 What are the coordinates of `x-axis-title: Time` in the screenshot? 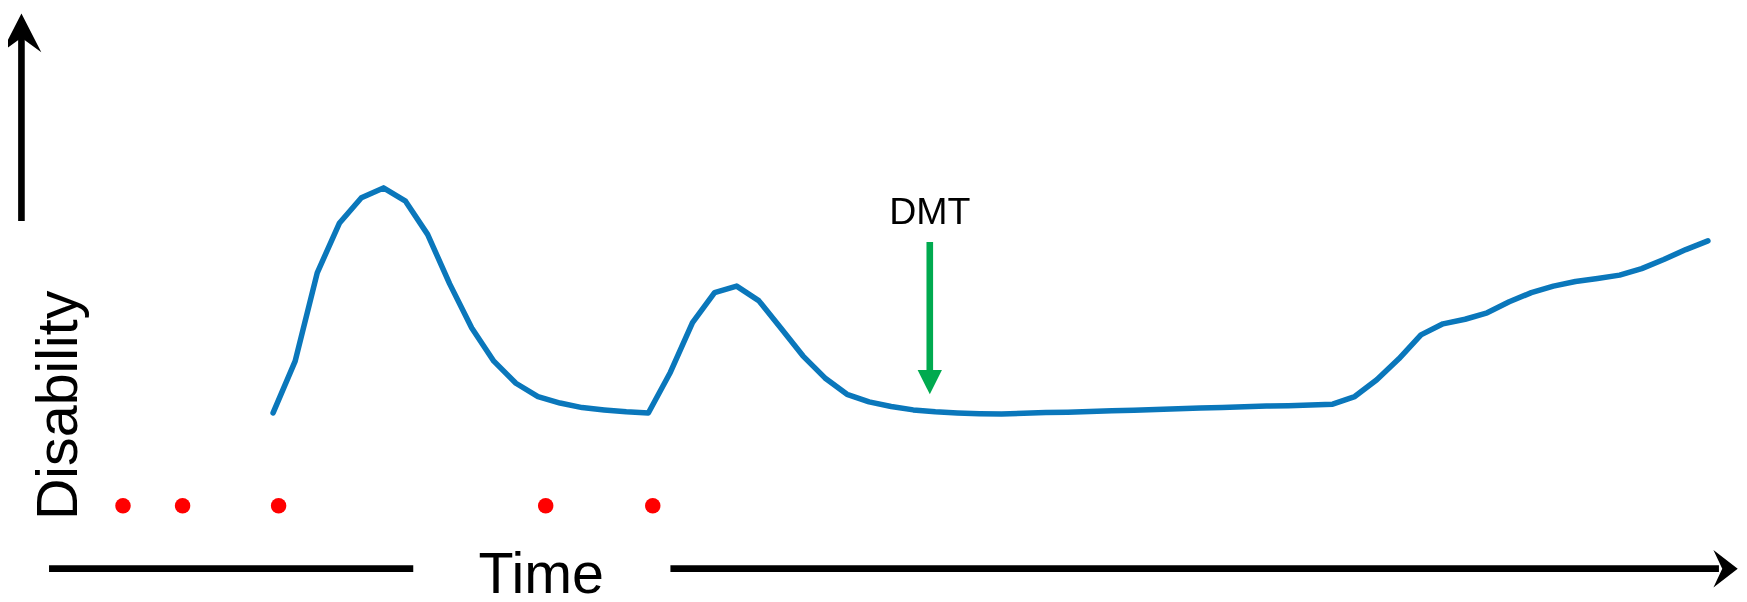 It's located at (541, 571).